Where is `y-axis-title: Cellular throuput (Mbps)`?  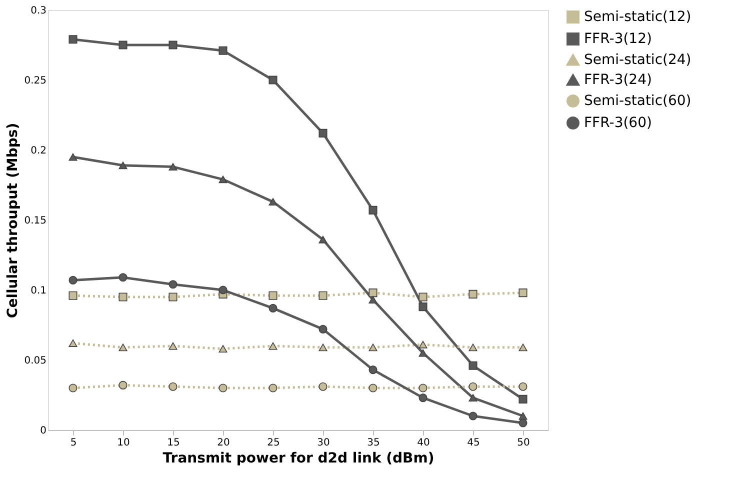
y-axis-title: Cellular throuput (Mbps) is located at coordinates (13, 220).